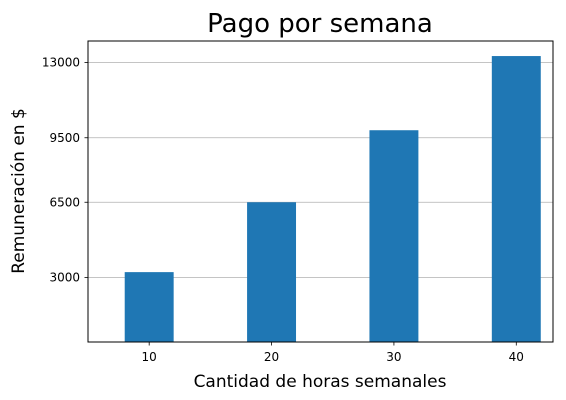 This screenshot has width=566, height=400. What do you see at coordinates (61, 63) in the screenshot?
I see `y-tick-label: 13000` at bounding box center [61, 63].